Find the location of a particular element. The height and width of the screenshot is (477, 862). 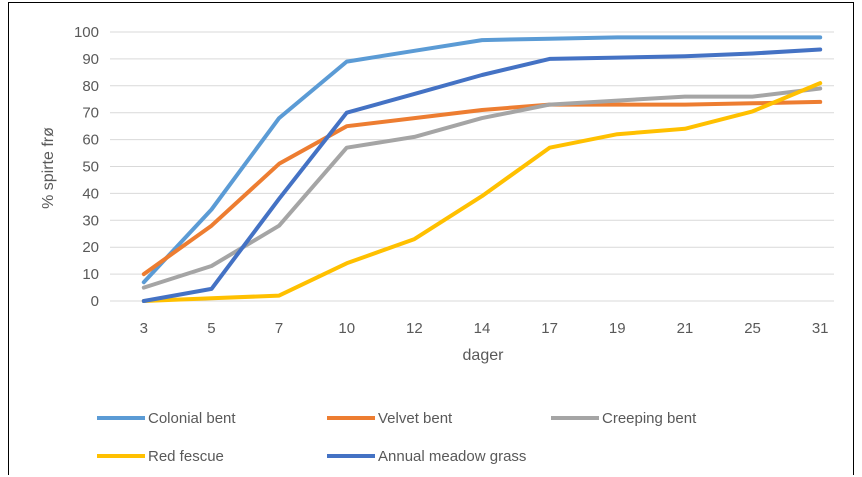

x-tick-label: 19 is located at coordinates (617, 328).